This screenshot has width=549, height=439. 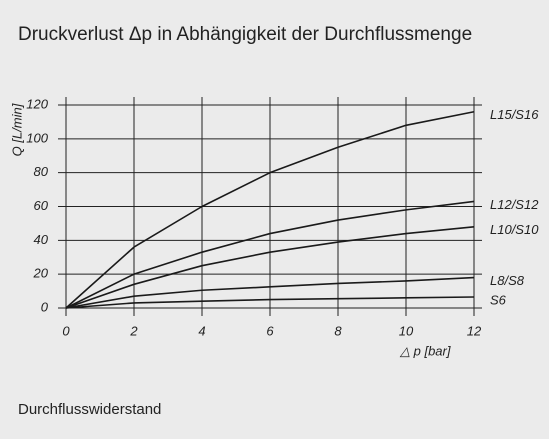 I want to click on series-label: L8/S8, so click(x=507, y=280).